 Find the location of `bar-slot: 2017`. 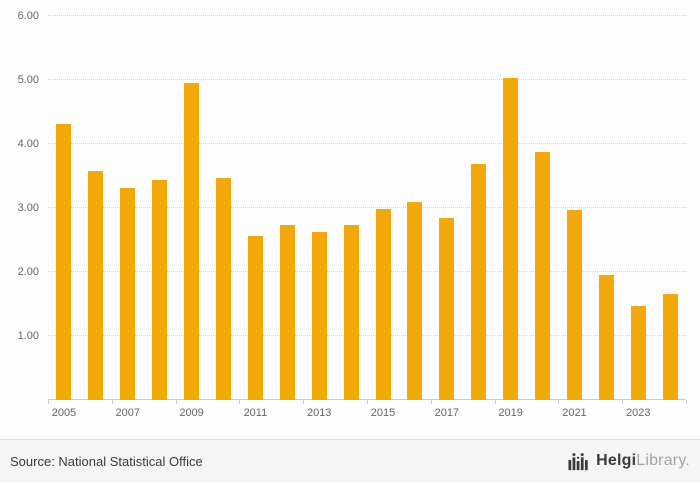

bar-slot: 2017 is located at coordinates (447, 217).